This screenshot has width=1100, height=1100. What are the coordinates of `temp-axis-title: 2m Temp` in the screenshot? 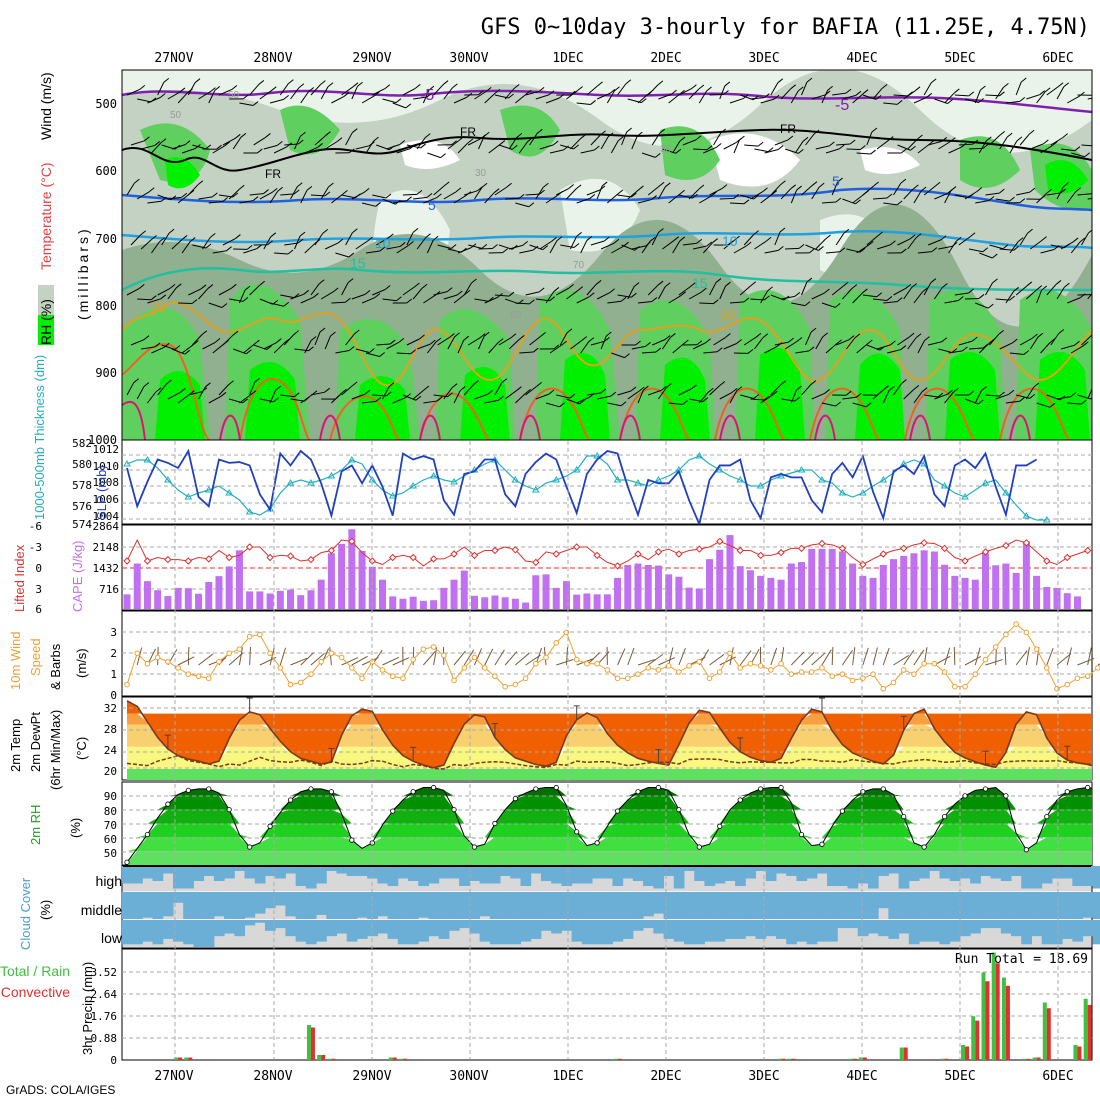 It's located at (15, 745).